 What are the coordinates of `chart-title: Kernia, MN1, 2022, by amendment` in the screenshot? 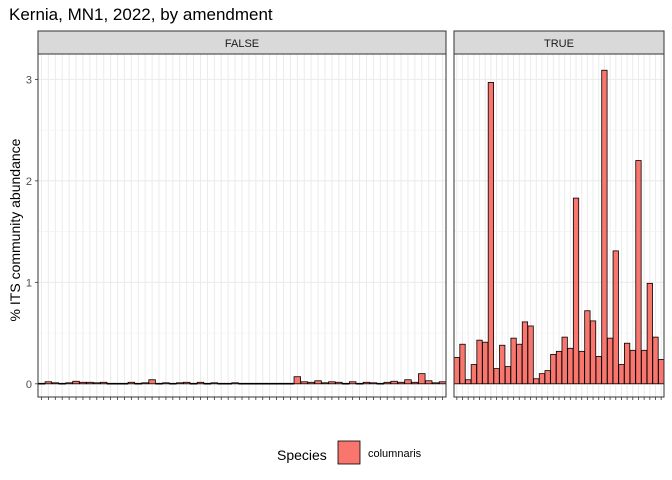 It's located at (141, 14).